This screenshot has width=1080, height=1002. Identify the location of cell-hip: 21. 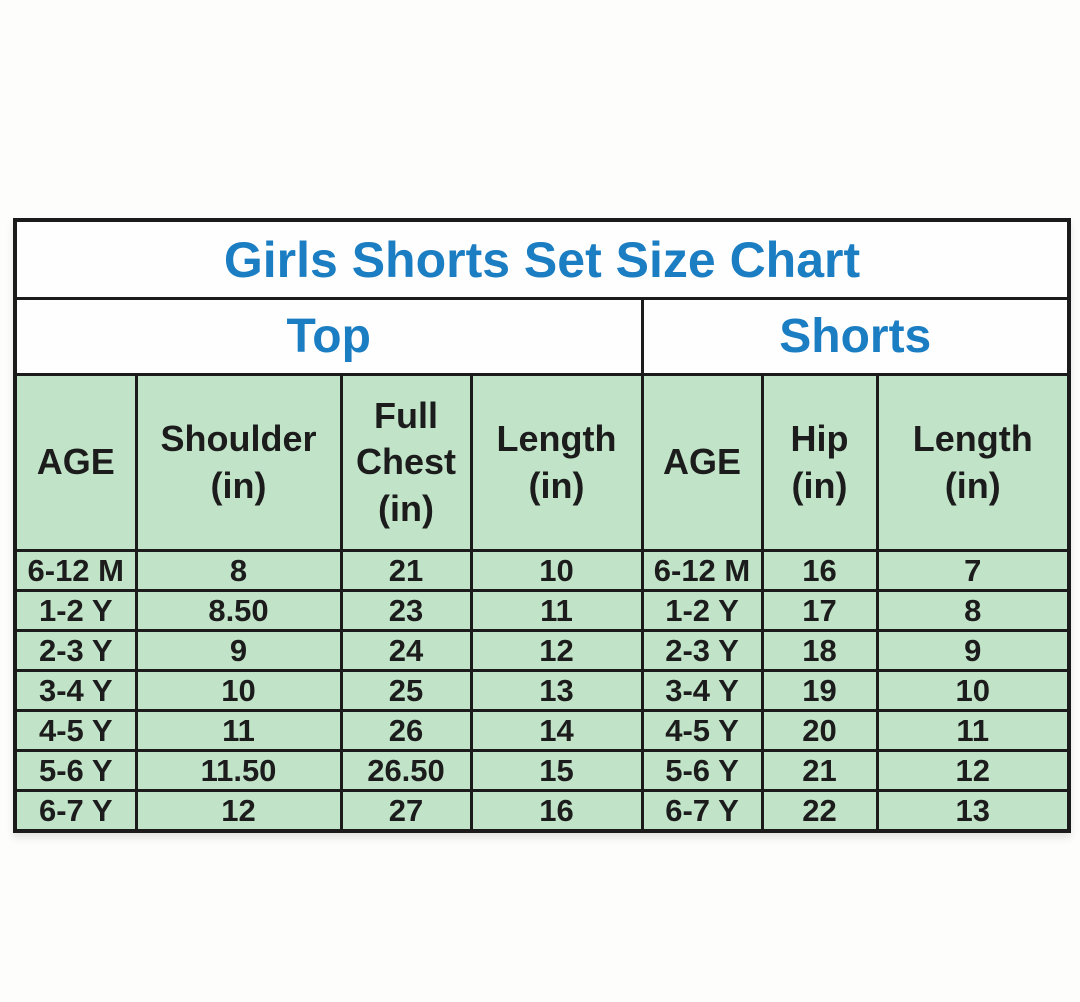
(819, 770).